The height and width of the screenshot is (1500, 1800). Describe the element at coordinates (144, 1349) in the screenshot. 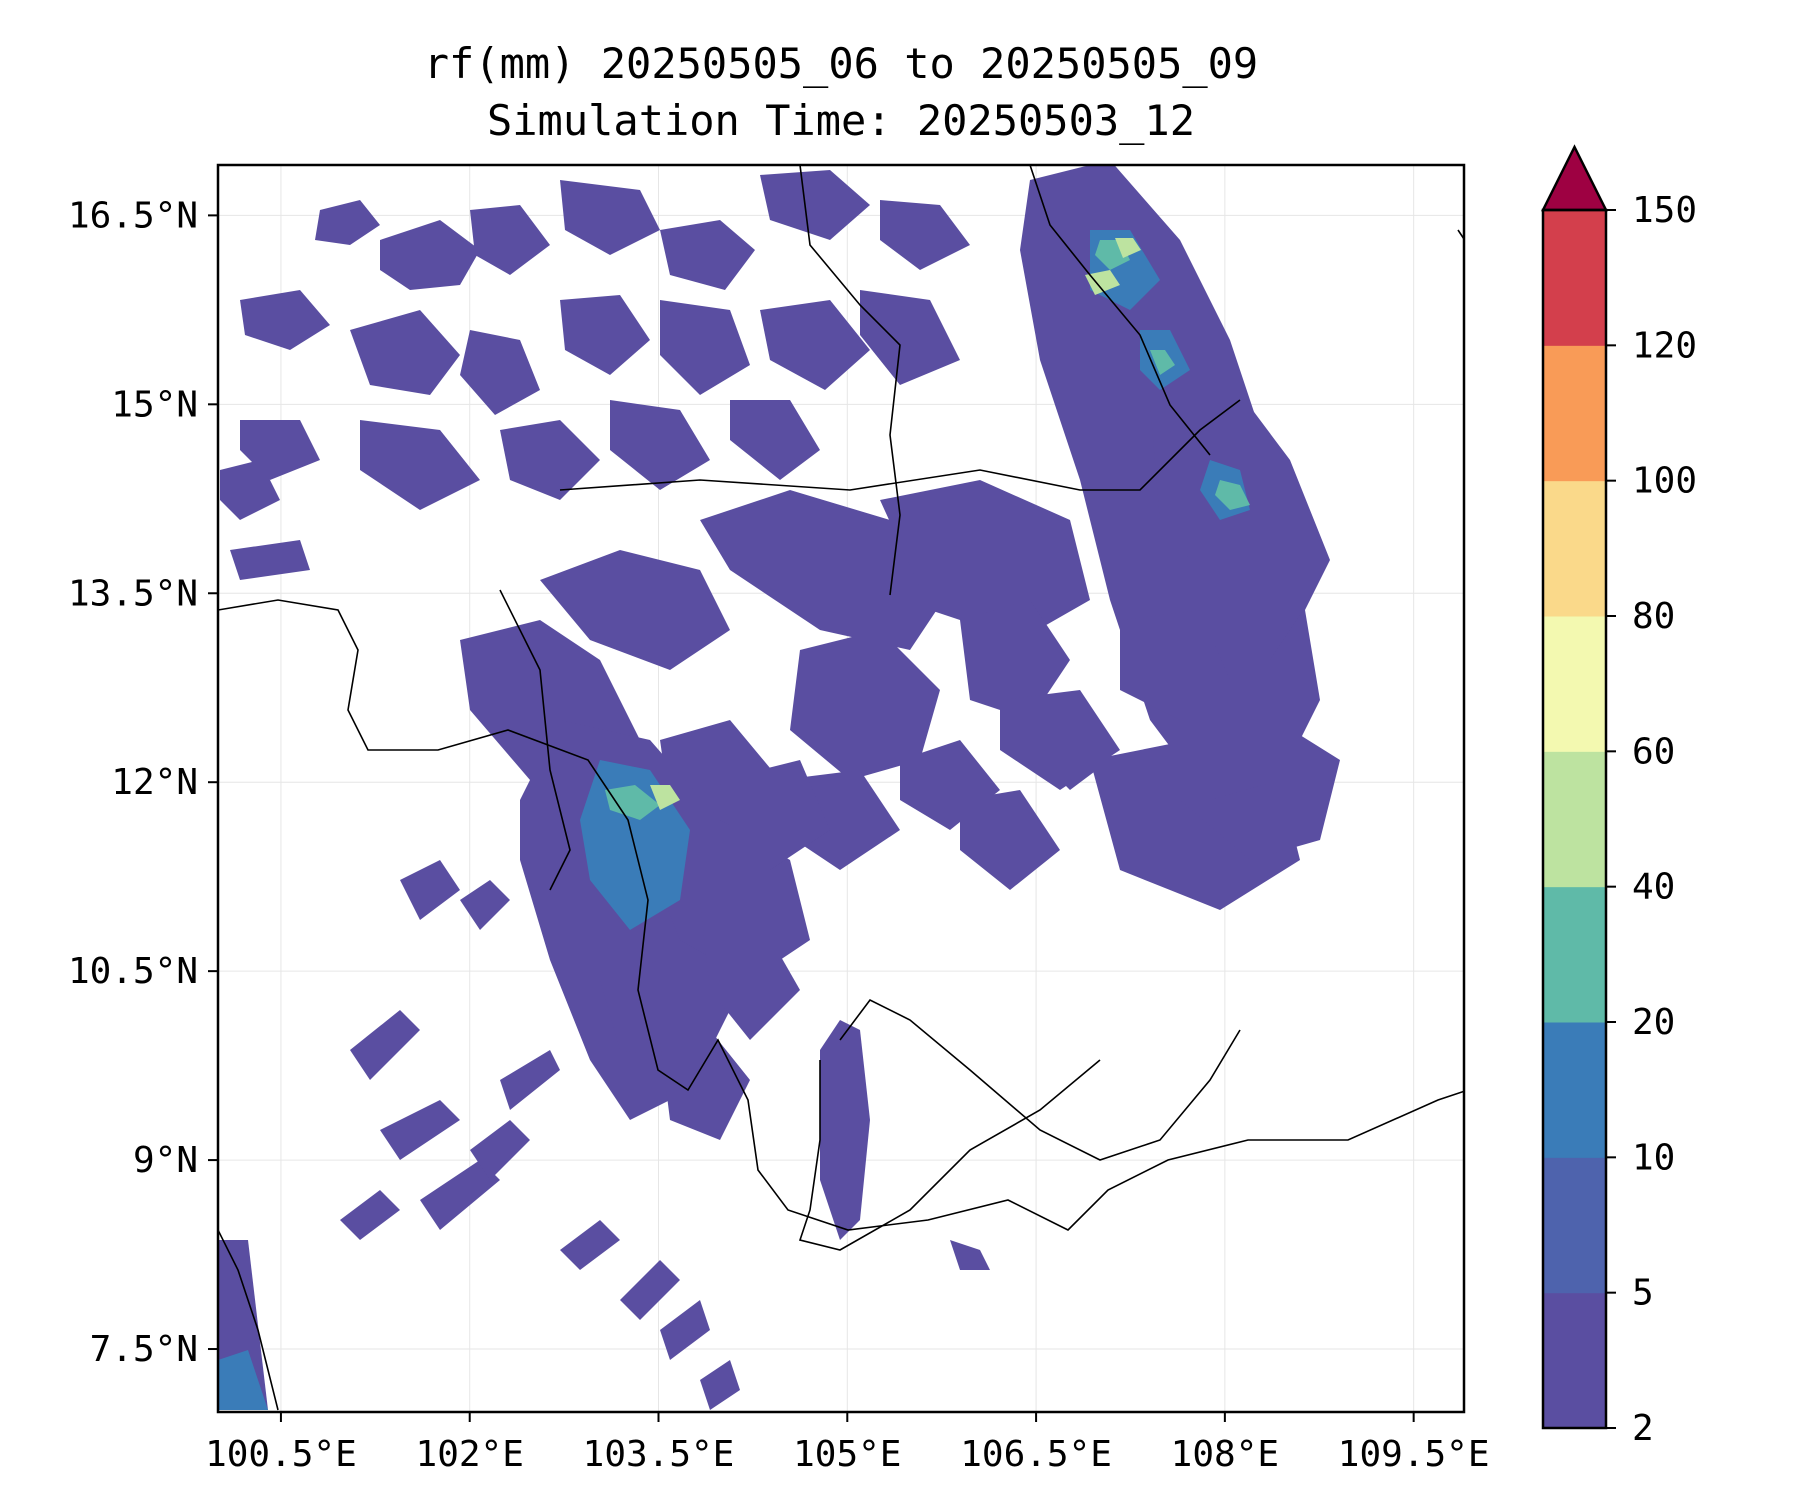

I see `y-tick-label: 7.5°N` at that location.